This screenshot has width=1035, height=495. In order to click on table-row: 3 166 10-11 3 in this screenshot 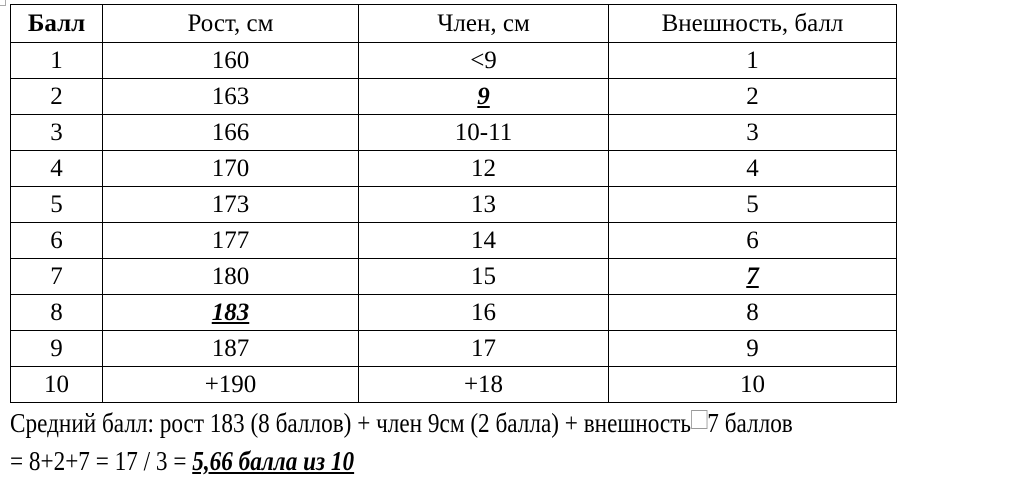, I will do `click(453, 132)`.